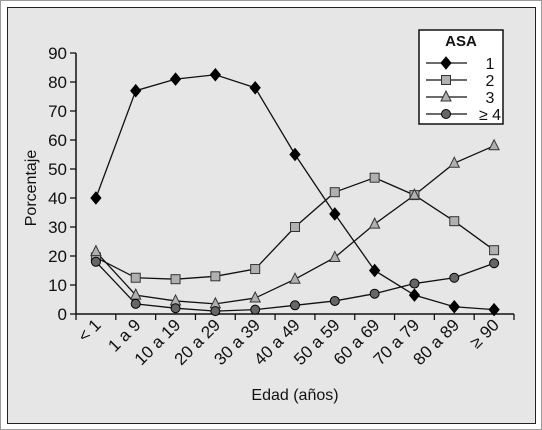 This screenshot has width=542, height=430. What do you see at coordinates (490, 115) in the screenshot?
I see `legend-label-4: ≥ 4` at bounding box center [490, 115].